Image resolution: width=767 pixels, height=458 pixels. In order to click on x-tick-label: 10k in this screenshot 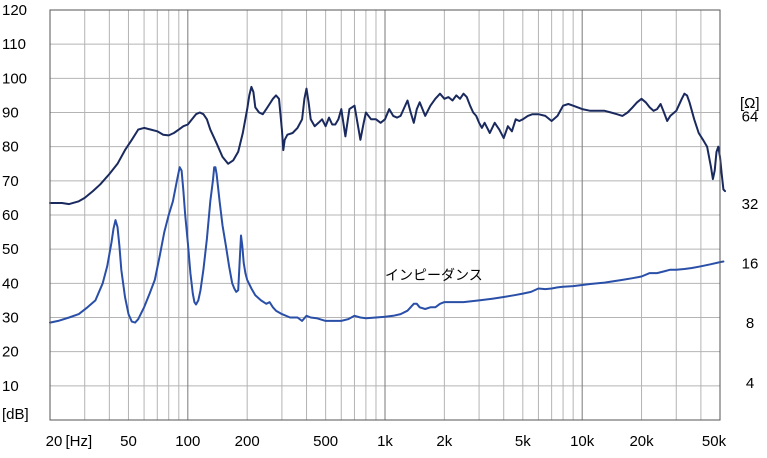, I will do `click(582, 441)`.